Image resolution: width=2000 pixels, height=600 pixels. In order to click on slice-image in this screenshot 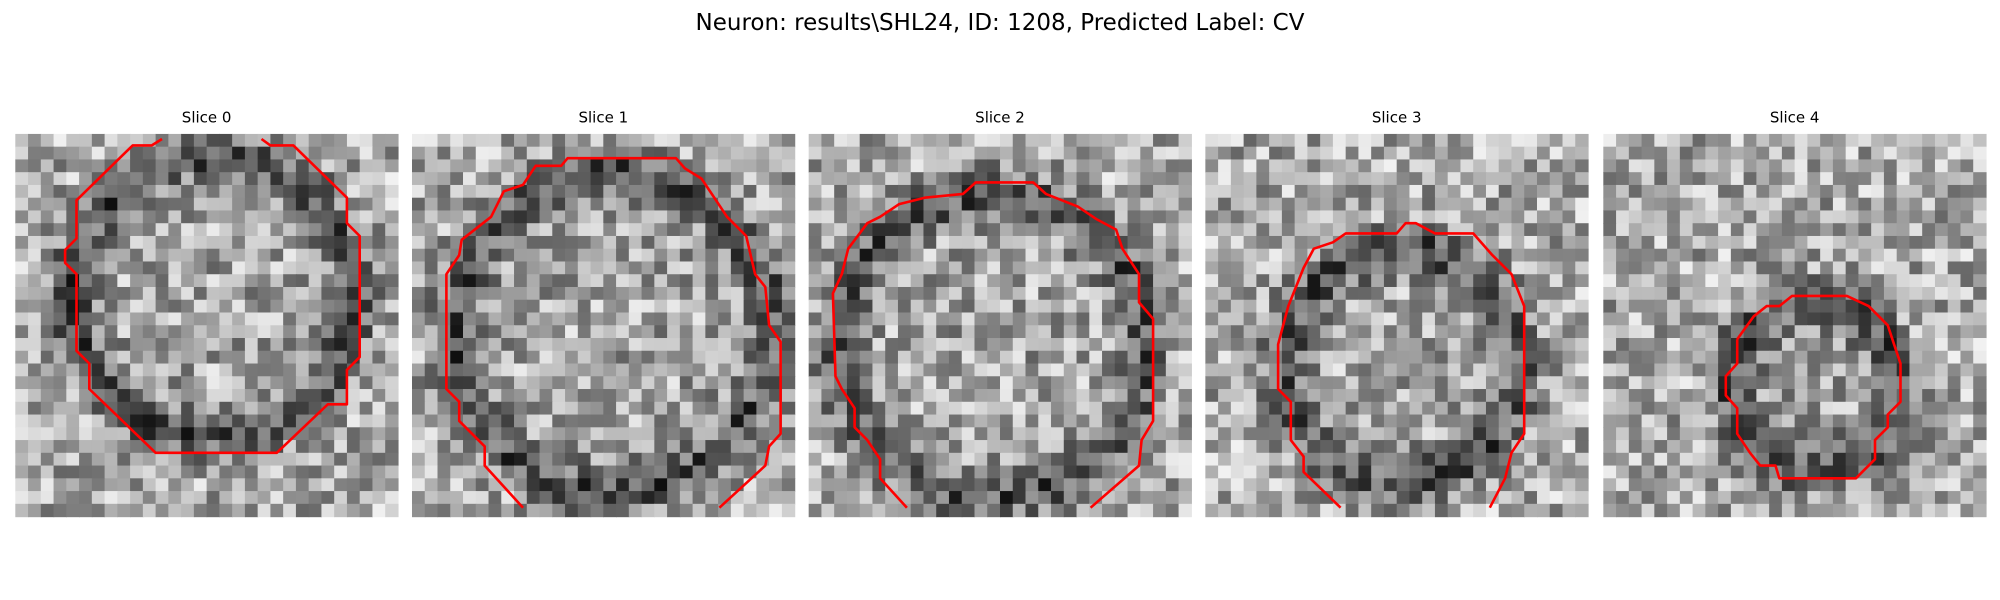, I will do `click(1000, 325)`.